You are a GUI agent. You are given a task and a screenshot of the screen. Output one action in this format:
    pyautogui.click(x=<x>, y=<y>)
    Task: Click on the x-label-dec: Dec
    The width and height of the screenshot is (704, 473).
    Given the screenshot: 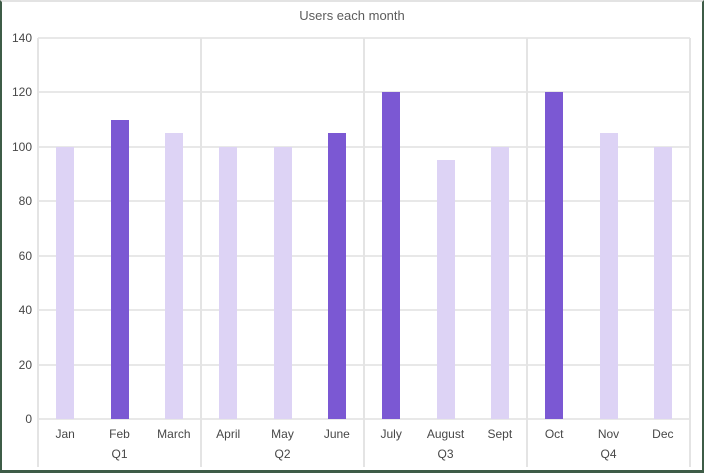 What is the action you would take?
    pyautogui.click(x=663, y=434)
    